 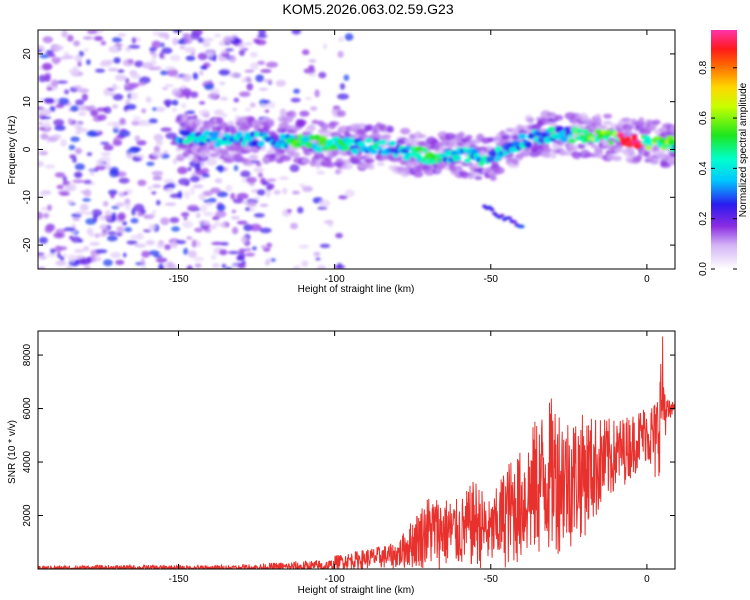 What do you see at coordinates (27, 515) in the screenshot?
I see `y-tick-label: 2000` at bounding box center [27, 515].